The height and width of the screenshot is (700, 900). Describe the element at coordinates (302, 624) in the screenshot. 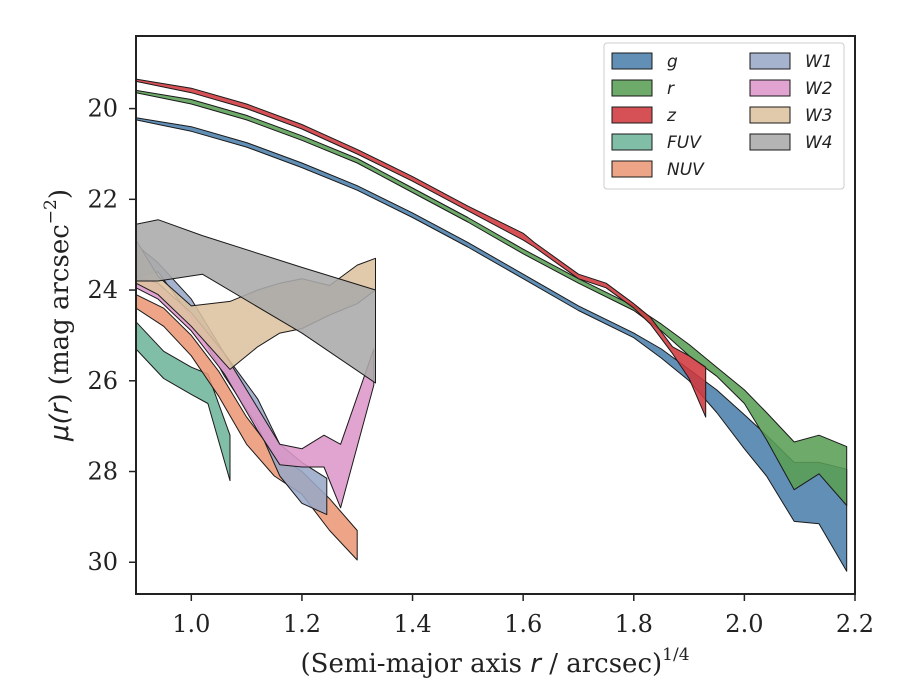

I see `x-tick-label: 1.2` at that location.